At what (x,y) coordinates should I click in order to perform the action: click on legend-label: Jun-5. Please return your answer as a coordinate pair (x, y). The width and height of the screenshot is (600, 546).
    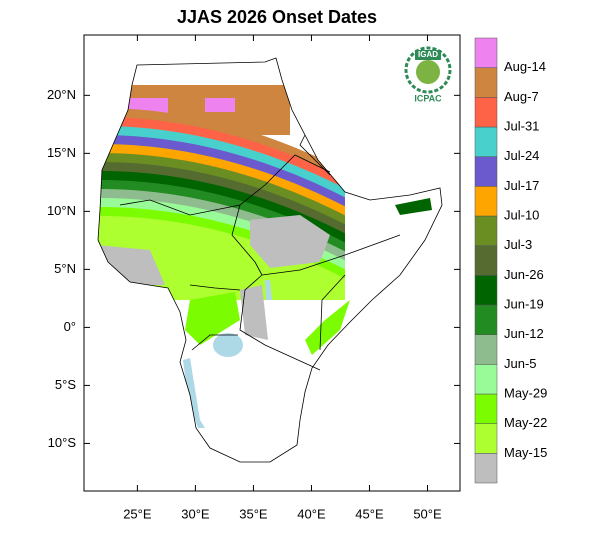
    Looking at the image, I should click on (520, 363).